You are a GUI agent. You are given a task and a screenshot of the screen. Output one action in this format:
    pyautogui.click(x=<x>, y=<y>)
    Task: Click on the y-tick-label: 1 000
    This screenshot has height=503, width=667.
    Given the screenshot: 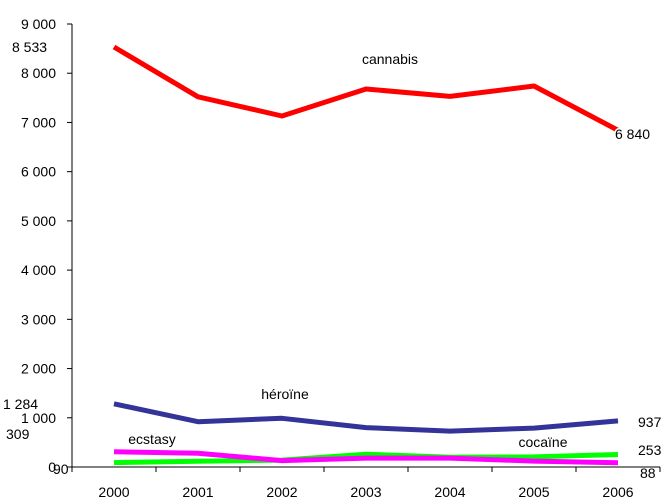 What is the action you would take?
    pyautogui.click(x=38, y=418)
    